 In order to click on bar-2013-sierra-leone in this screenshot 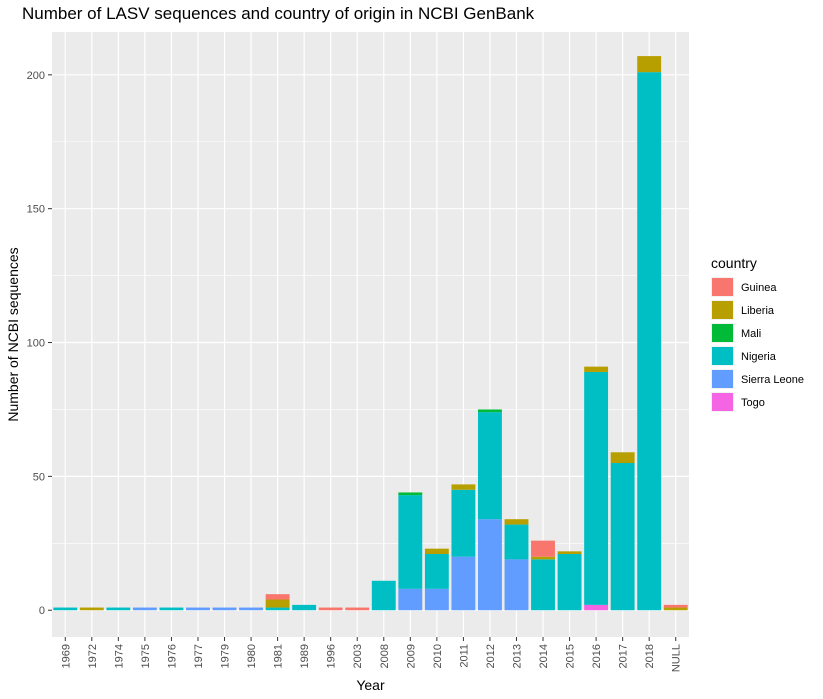, I will do `click(516, 585)`.